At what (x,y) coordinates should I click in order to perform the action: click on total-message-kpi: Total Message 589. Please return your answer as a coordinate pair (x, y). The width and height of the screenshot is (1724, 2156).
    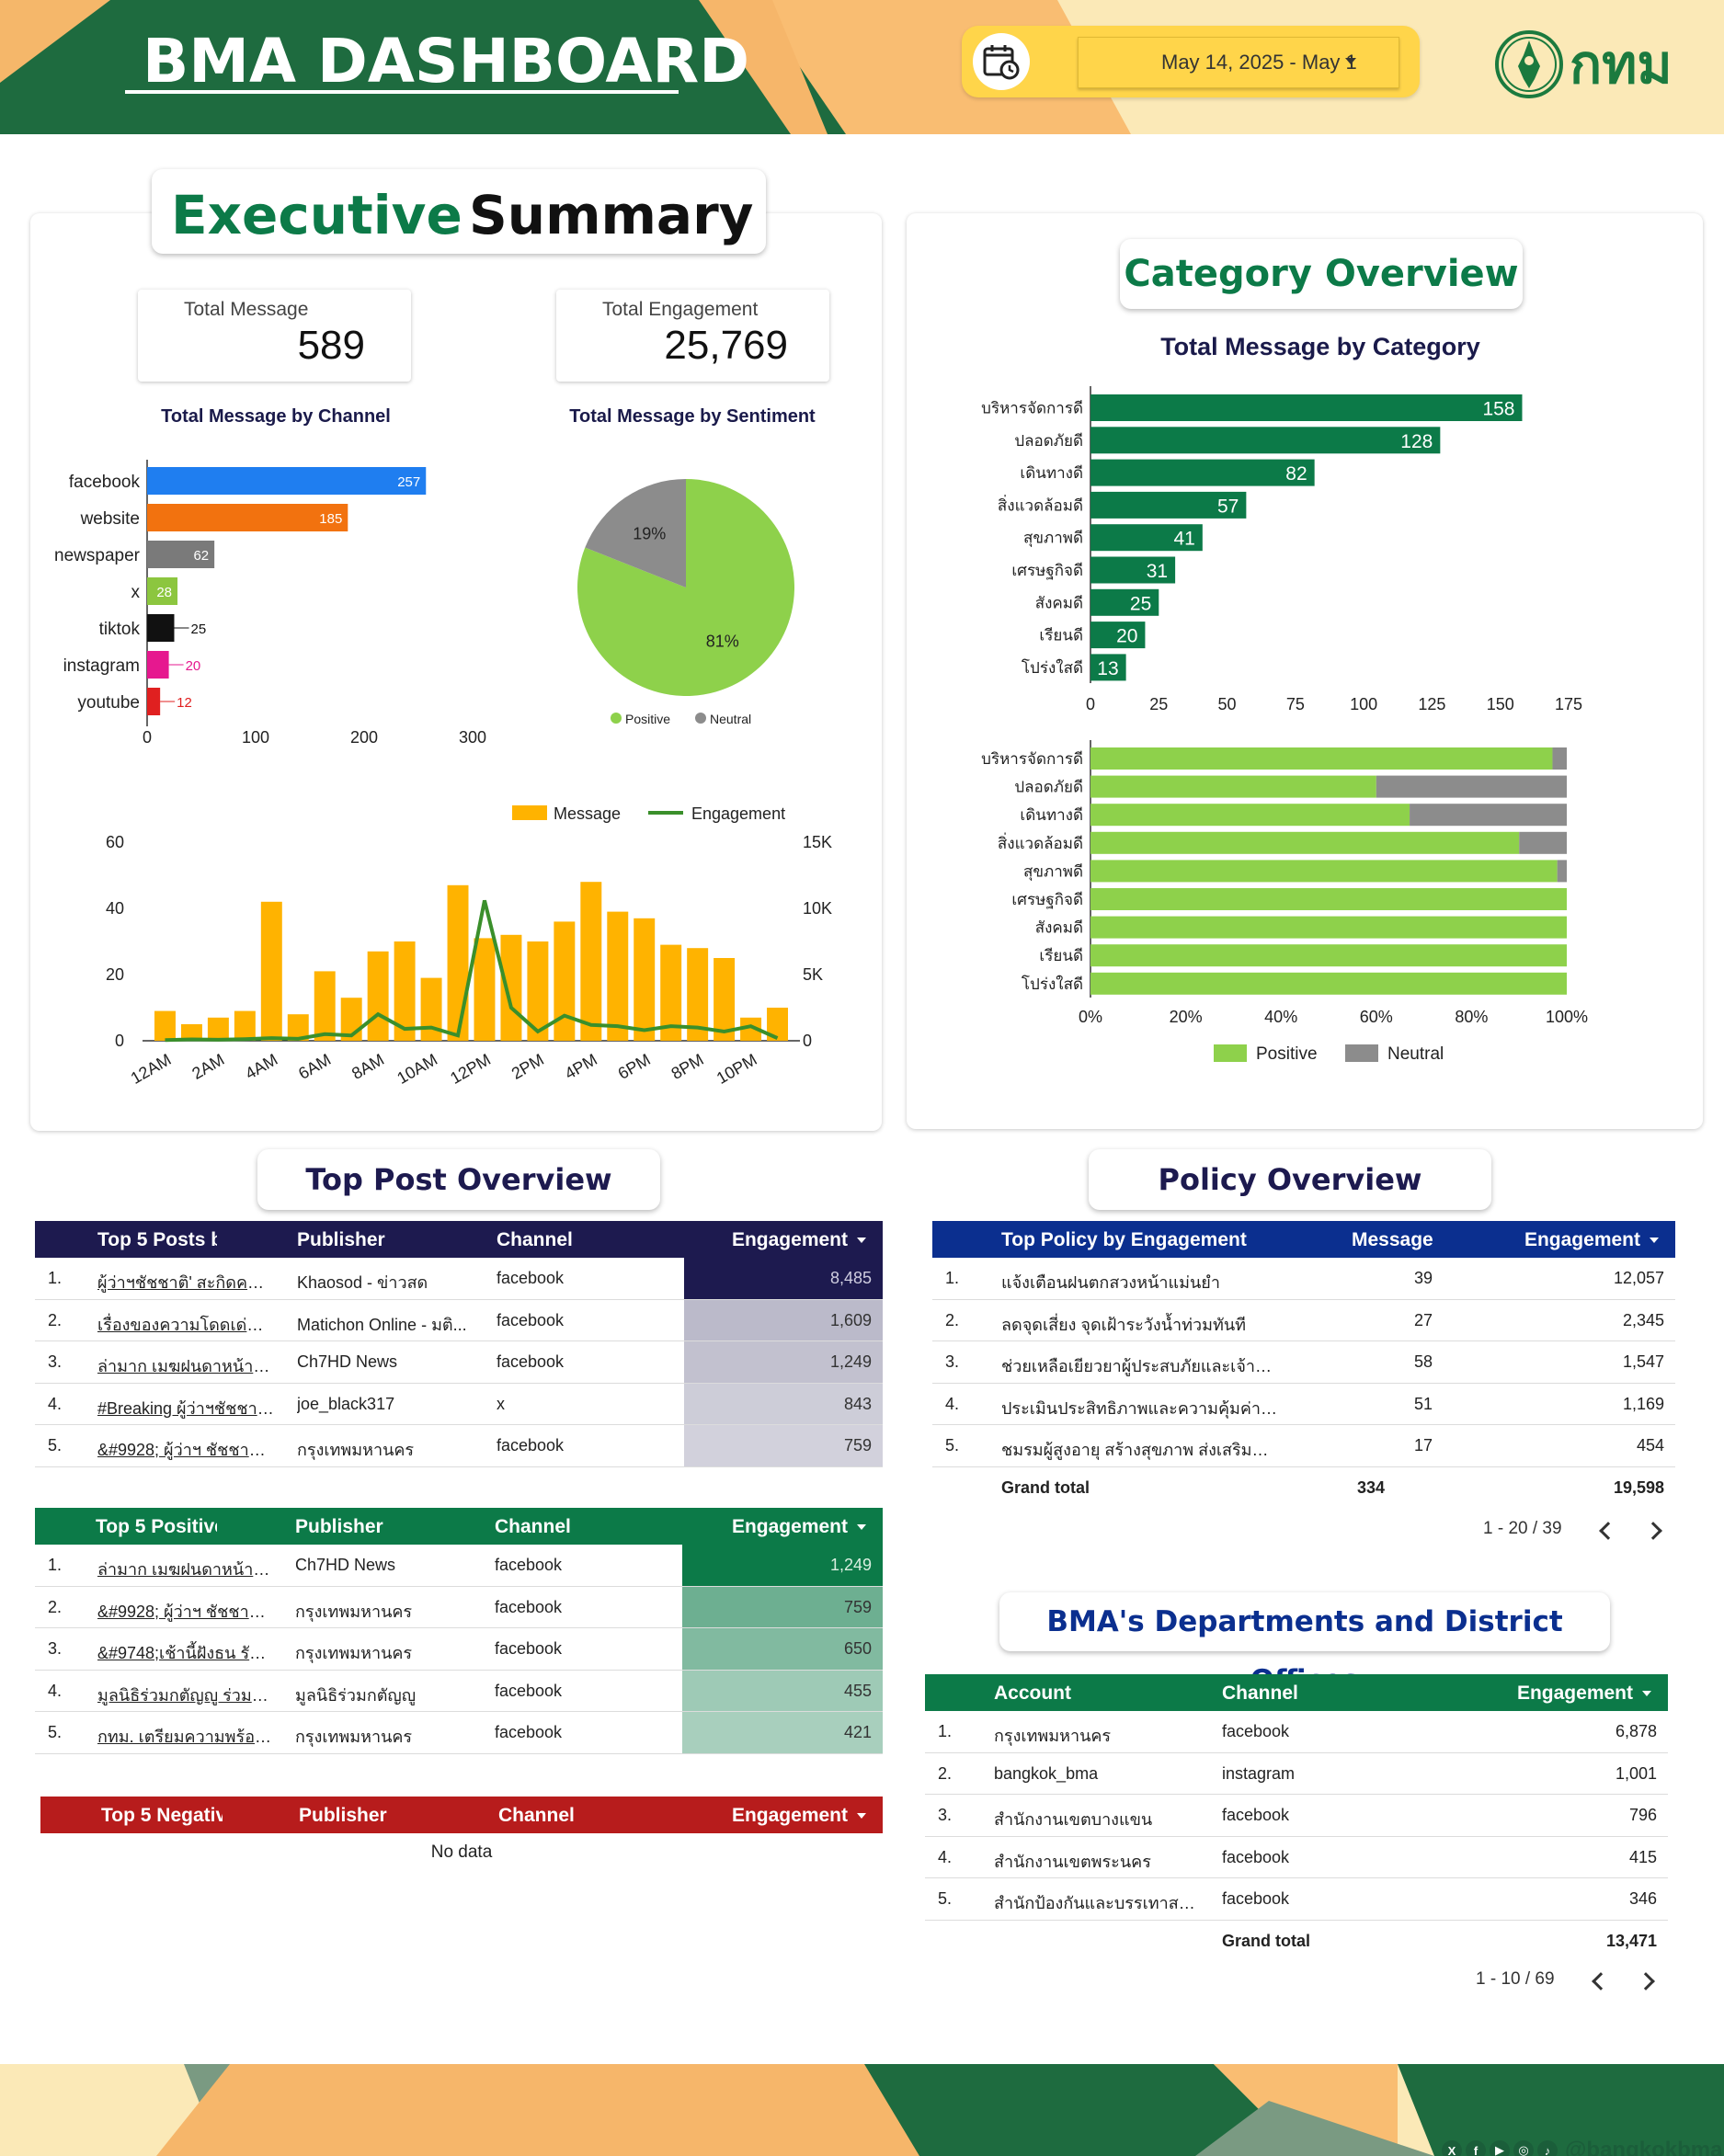
    Looking at the image, I should click on (274, 336).